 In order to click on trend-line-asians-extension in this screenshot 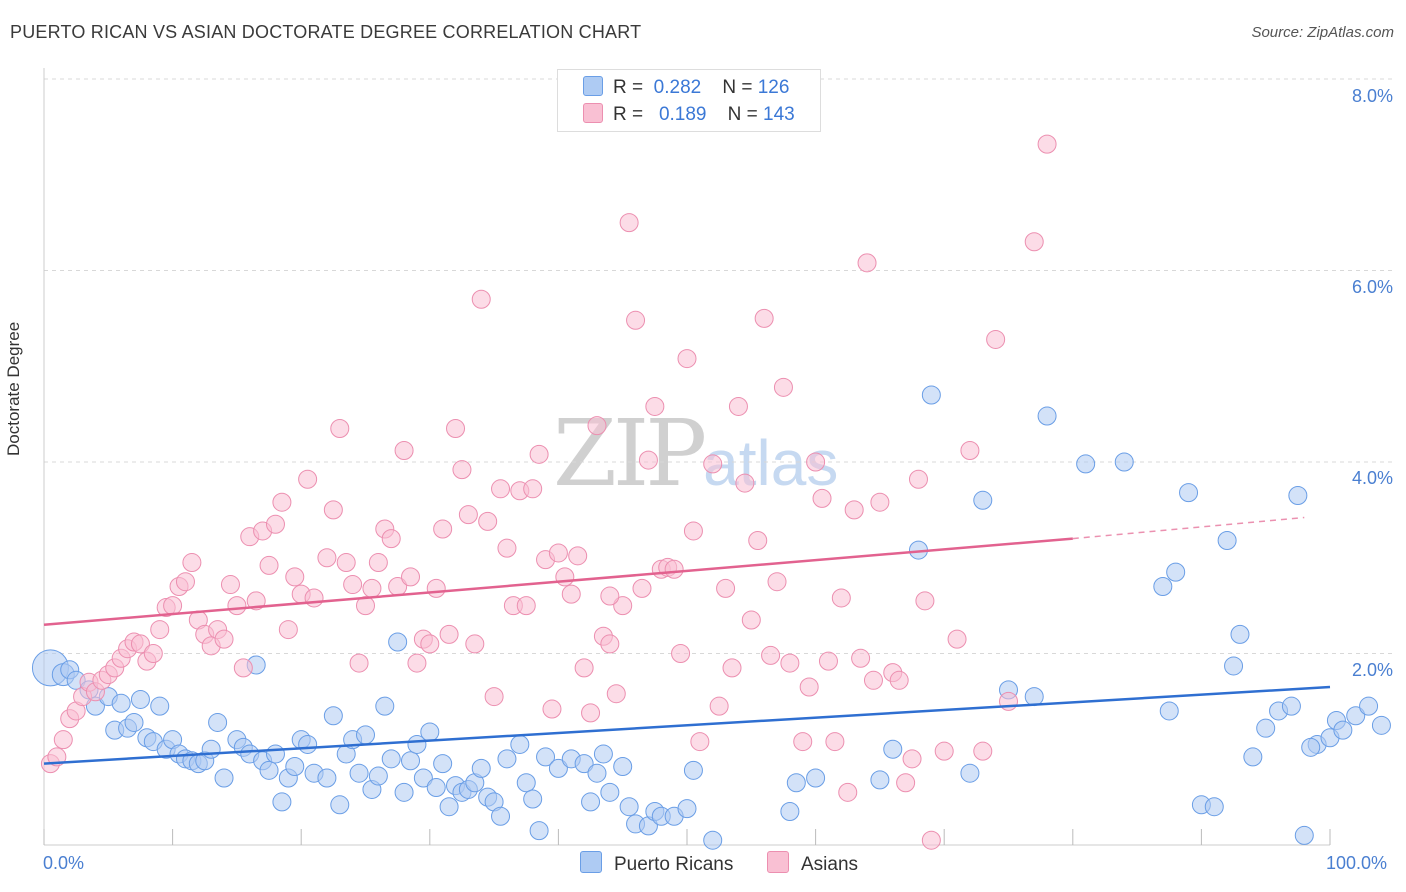, I will do `click(1188, 528)`.